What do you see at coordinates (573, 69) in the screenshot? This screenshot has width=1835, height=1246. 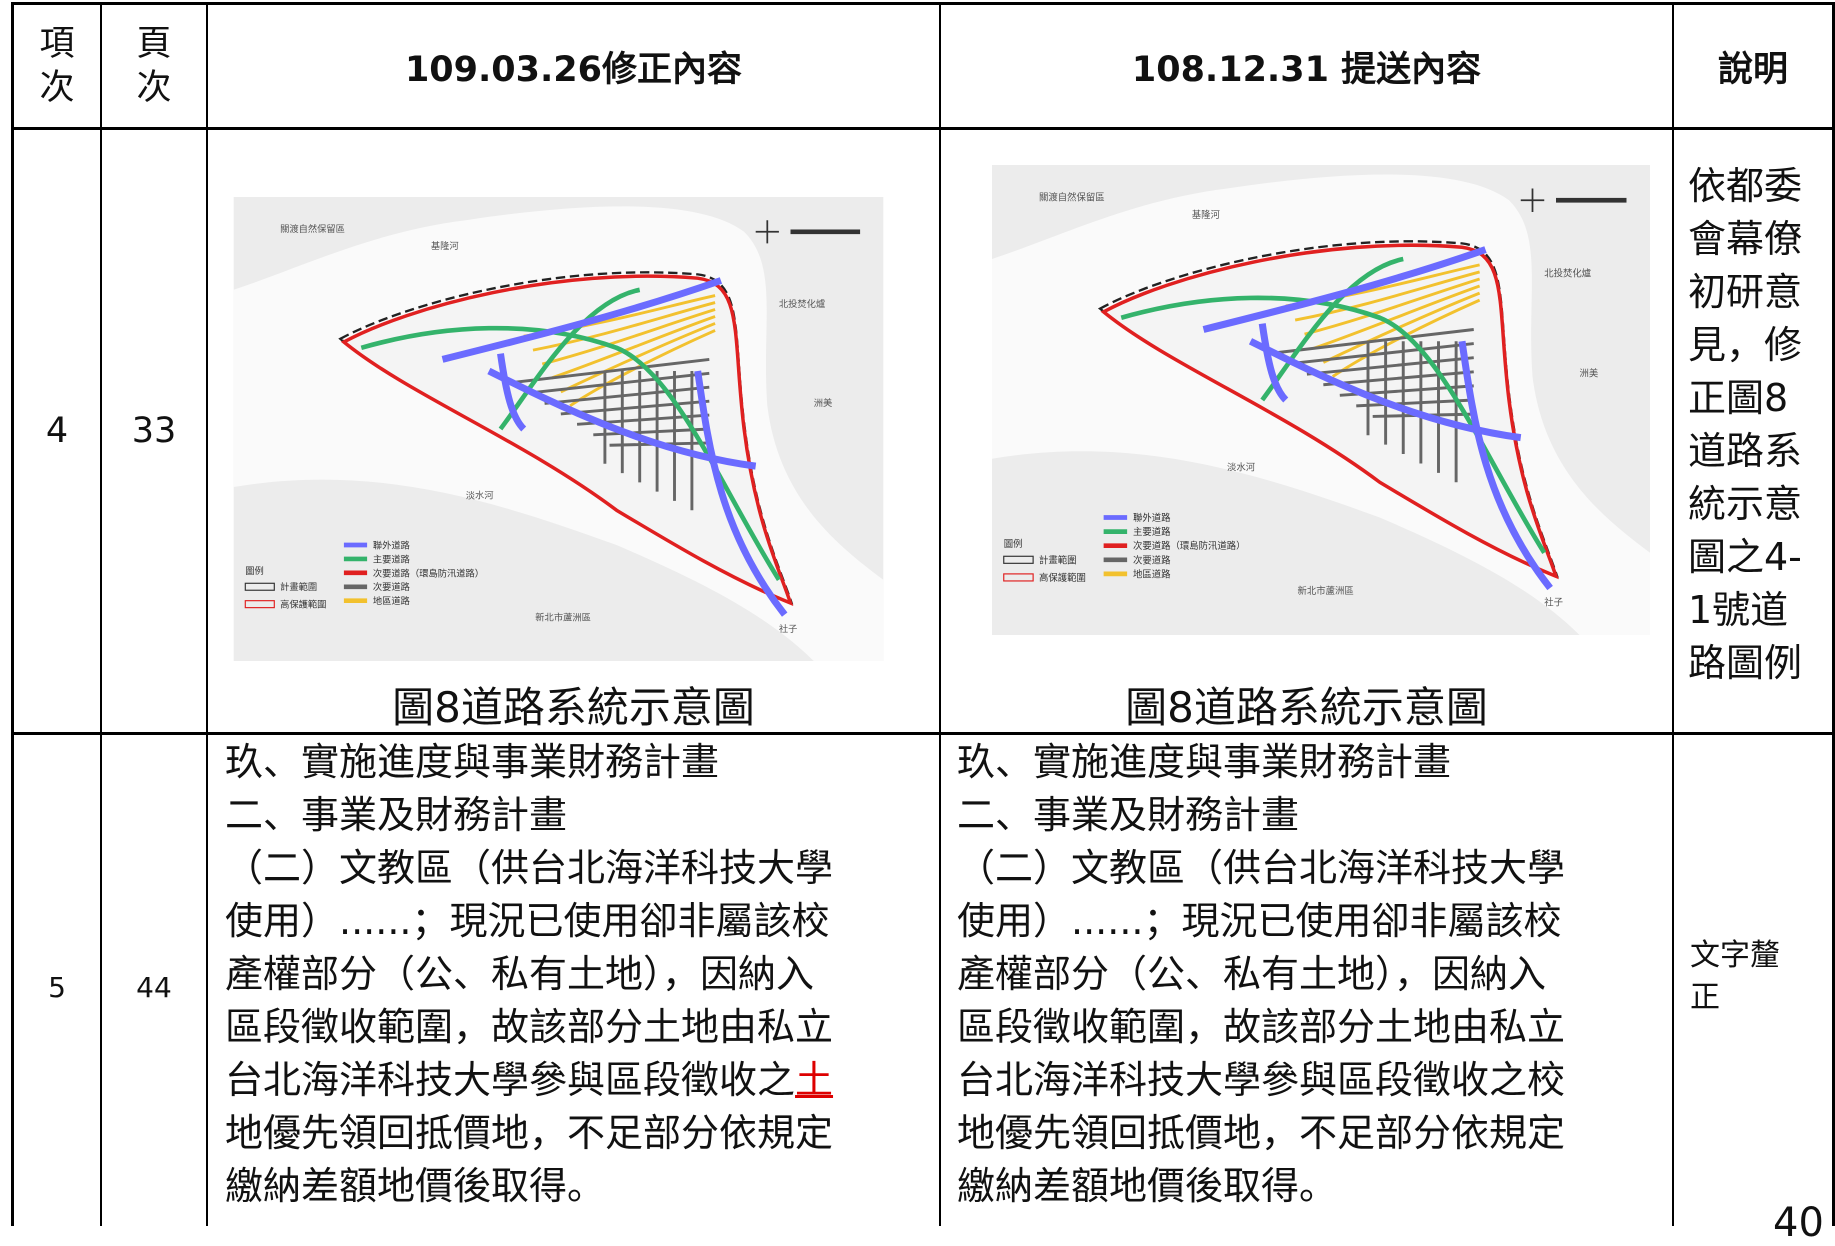 I see `header-revised: 109.03.26修正內容` at bounding box center [573, 69].